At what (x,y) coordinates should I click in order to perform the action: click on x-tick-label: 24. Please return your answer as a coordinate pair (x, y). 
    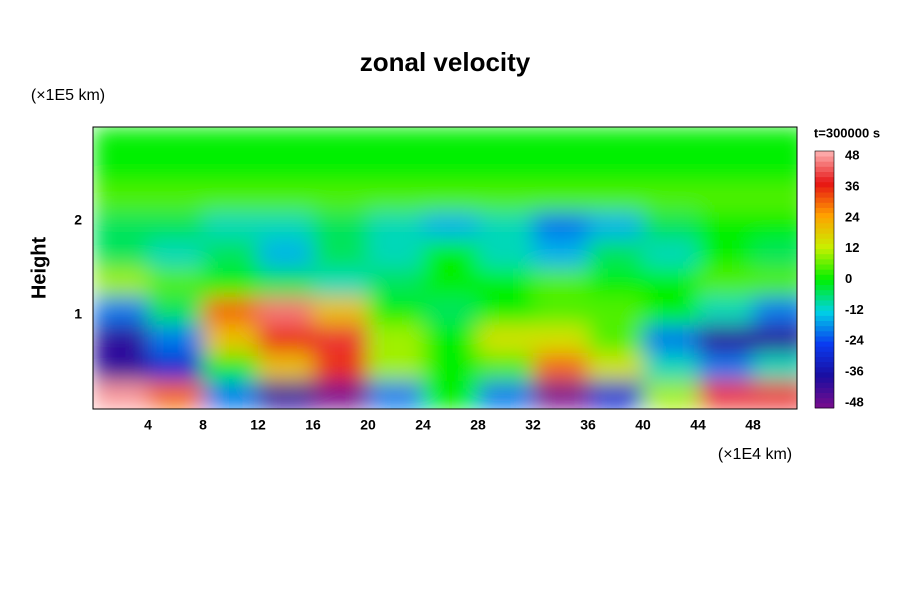
    Looking at the image, I should click on (423, 425).